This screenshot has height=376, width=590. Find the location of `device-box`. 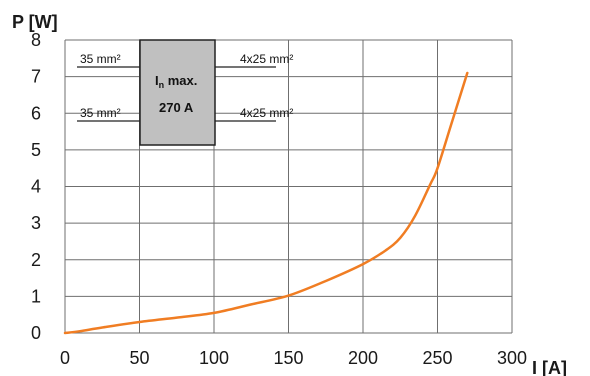

device-box is located at coordinates (177, 92).